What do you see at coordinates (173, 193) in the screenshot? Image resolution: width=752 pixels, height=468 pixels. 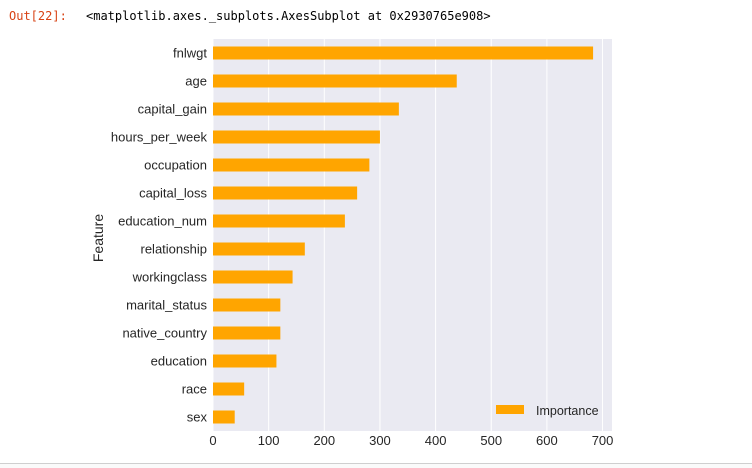 I see `y-tick-label: capital_loss` at bounding box center [173, 193].